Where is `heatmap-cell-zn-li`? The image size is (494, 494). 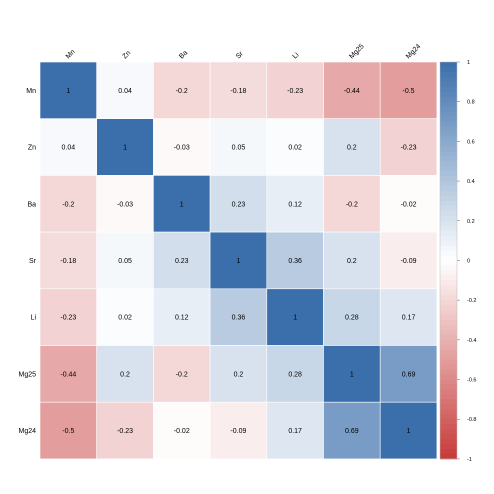
heatmap-cell-zn-li is located at coordinates (295, 147).